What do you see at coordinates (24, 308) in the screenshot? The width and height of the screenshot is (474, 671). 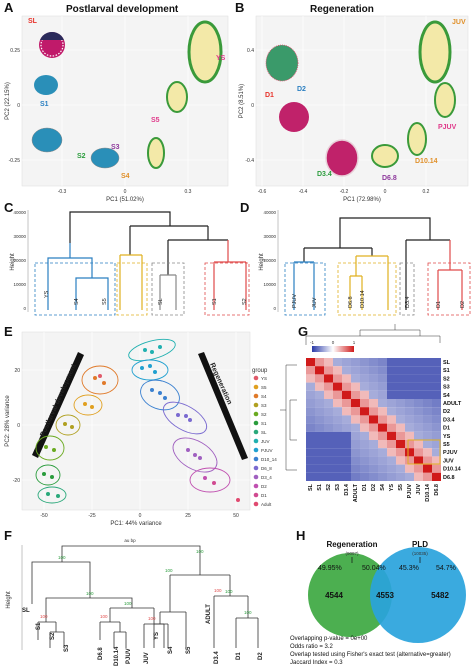 I see `panel-c-ytick: 0` at bounding box center [24, 308].